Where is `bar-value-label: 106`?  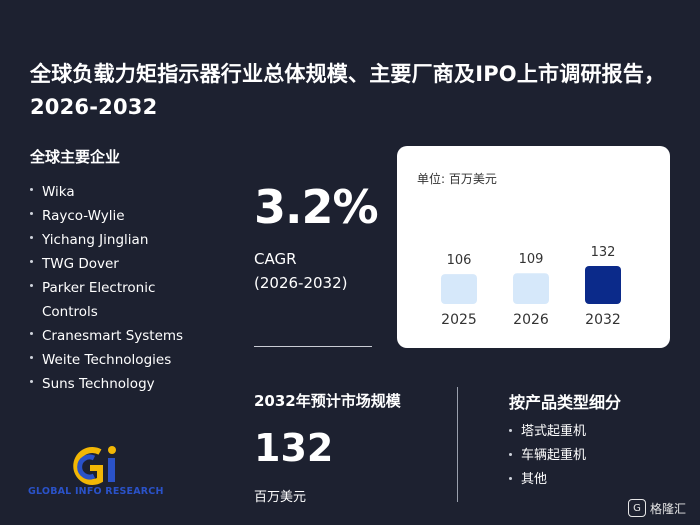
bar-value-label: 106 is located at coordinates (459, 260).